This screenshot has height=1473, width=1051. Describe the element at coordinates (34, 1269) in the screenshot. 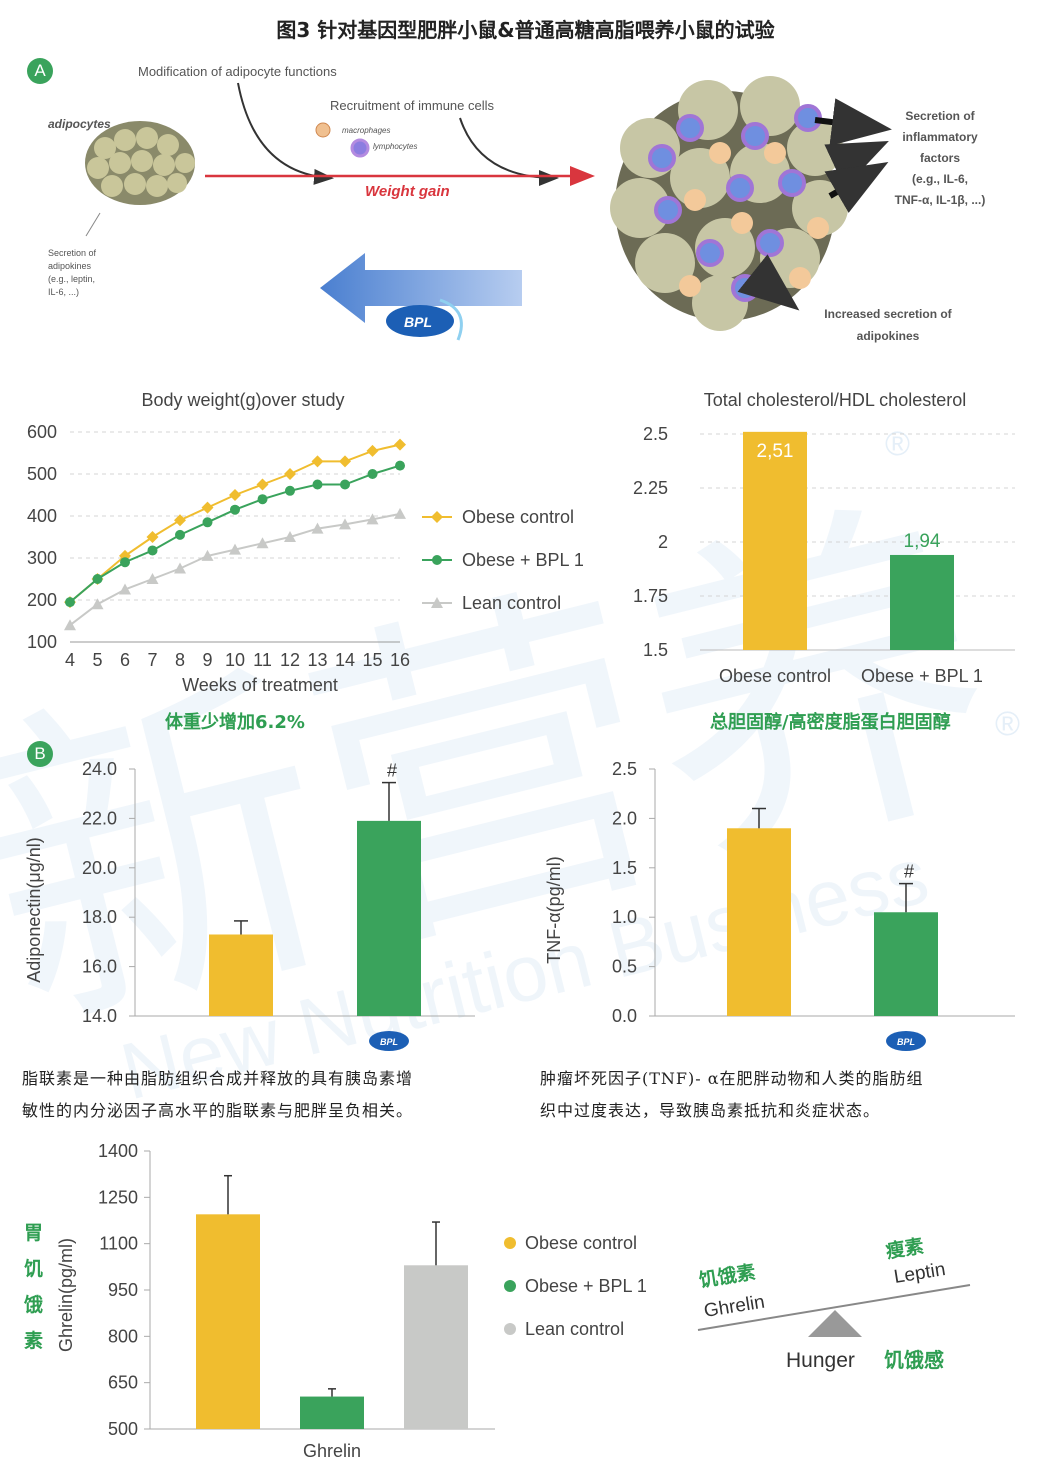

I see `side-char: 饥` at that location.